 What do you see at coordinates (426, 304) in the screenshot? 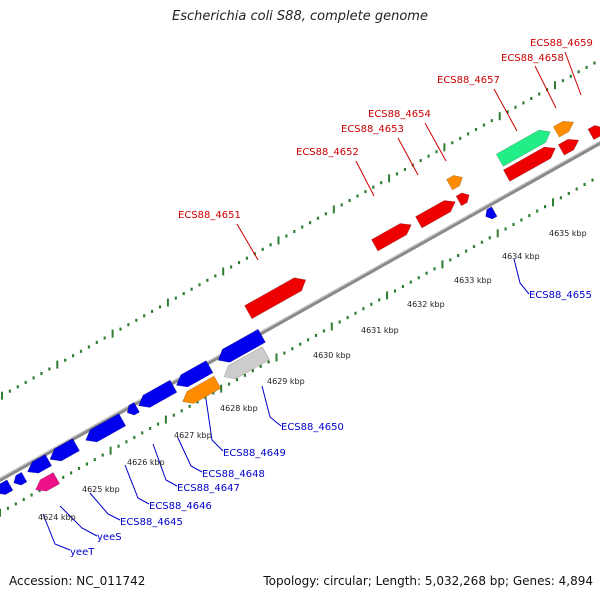
I see `scale-label: 4632 kbp` at bounding box center [426, 304].